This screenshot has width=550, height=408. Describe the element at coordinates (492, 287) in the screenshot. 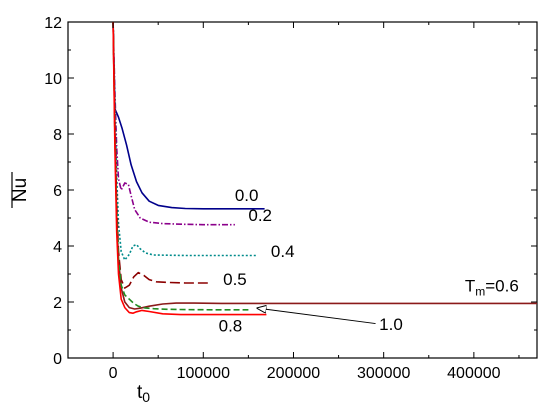

I see `curve-label: Tm=0.6` at that location.